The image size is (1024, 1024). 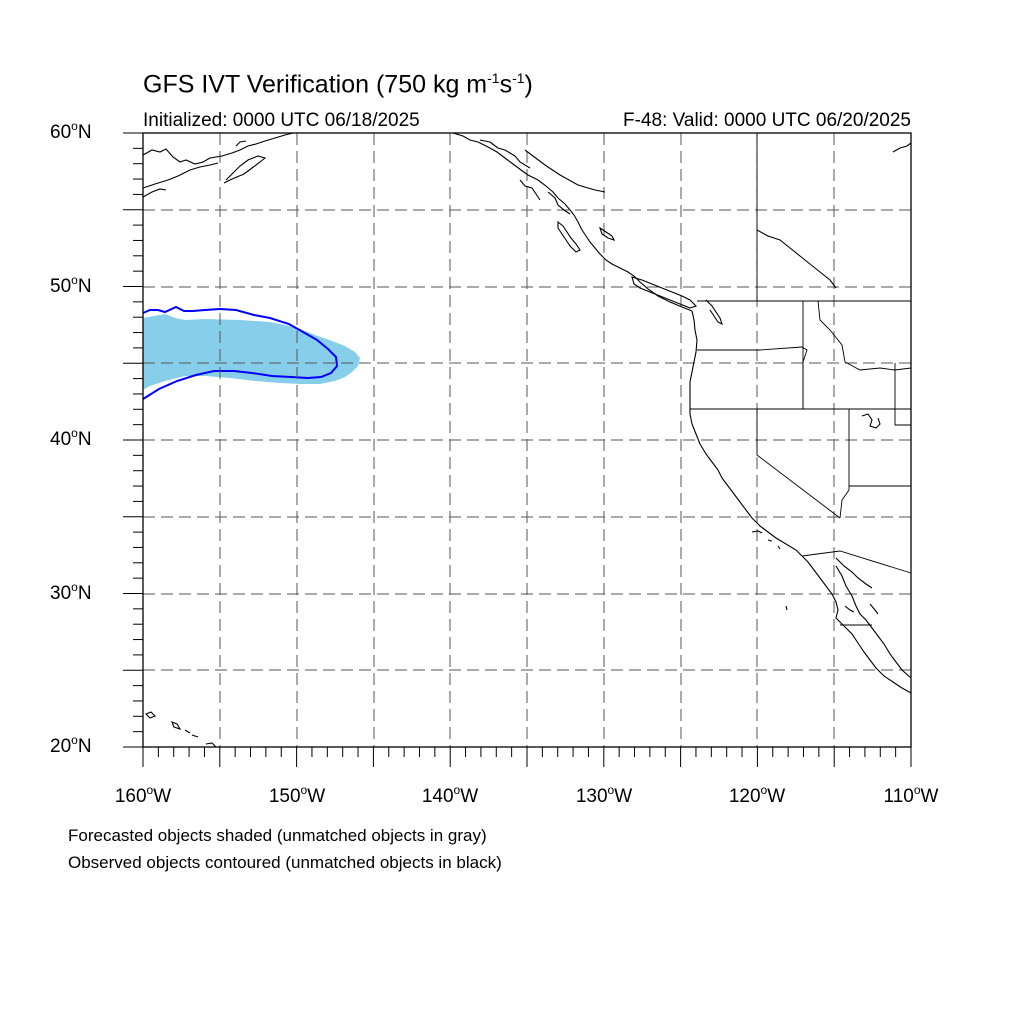 I want to click on observed-object-contour, so click(x=240, y=352).